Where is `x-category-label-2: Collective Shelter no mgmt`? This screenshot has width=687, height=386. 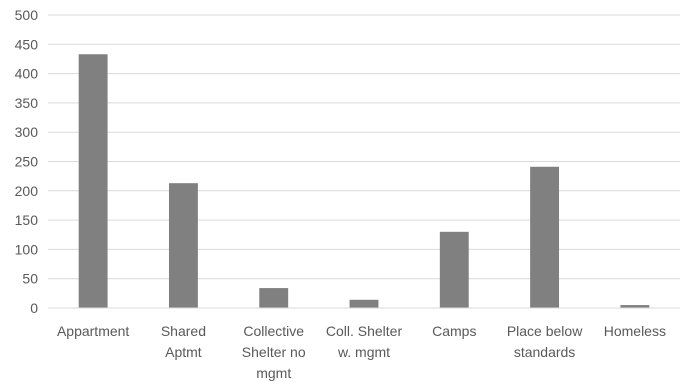 x-category-label-2: Collective Shelter no mgmt is located at coordinates (274, 352).